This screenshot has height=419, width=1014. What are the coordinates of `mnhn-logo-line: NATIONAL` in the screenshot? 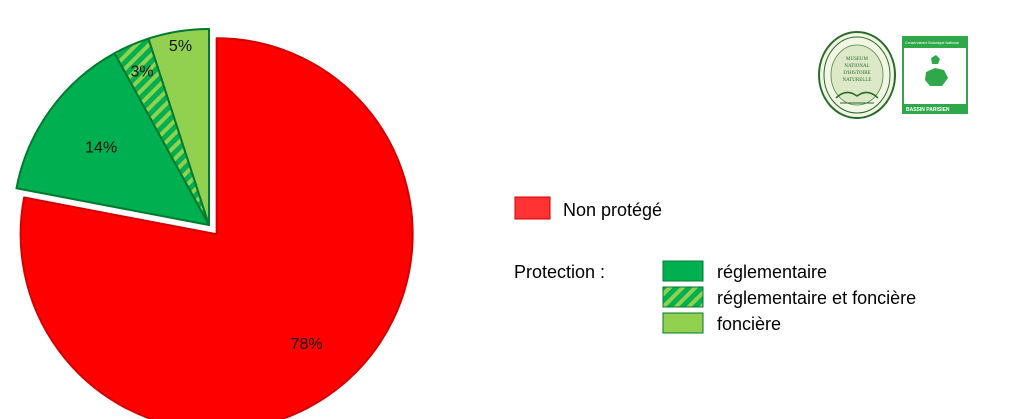 It's located at (856, 66).